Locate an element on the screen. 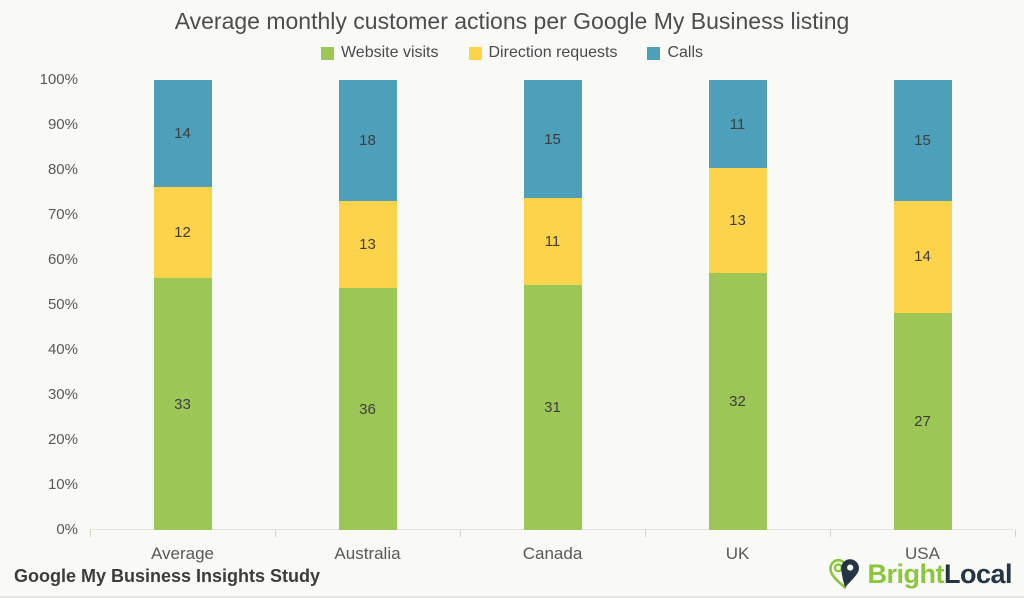 This screenshot has height=598, width=1024. y-axis-tick-label: 70% is located at coordinates (62, 214).